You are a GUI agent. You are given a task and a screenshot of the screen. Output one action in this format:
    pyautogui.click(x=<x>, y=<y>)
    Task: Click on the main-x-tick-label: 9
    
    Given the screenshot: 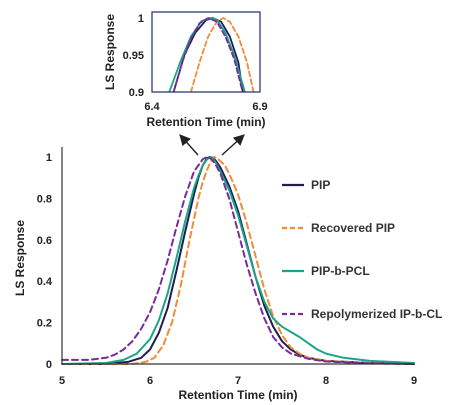 What is the action you would take?
    pyautogui.click(x=414, y=381)
    